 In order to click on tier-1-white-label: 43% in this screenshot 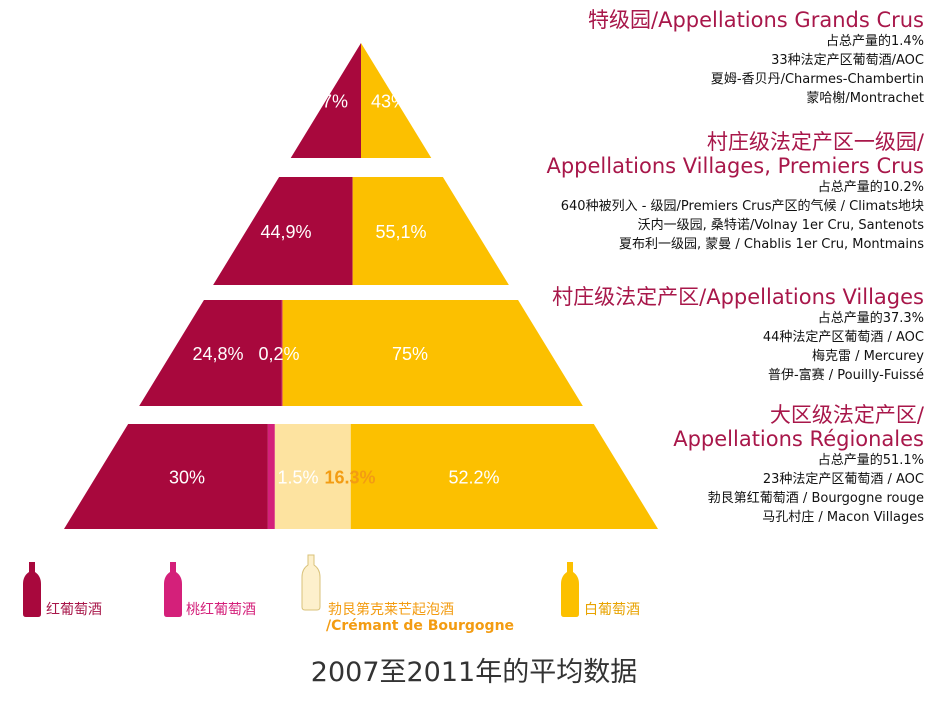, I will do `click(389, 102)`.